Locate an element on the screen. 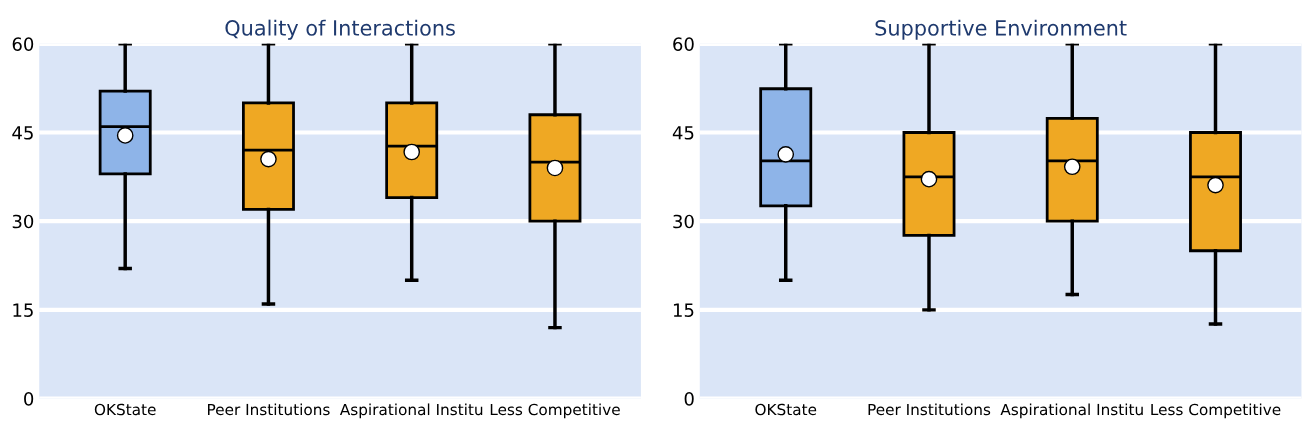 This screenshot has width=1308, height=438. chart-title: Supportive Environment is located at coordinates (1001, 29).